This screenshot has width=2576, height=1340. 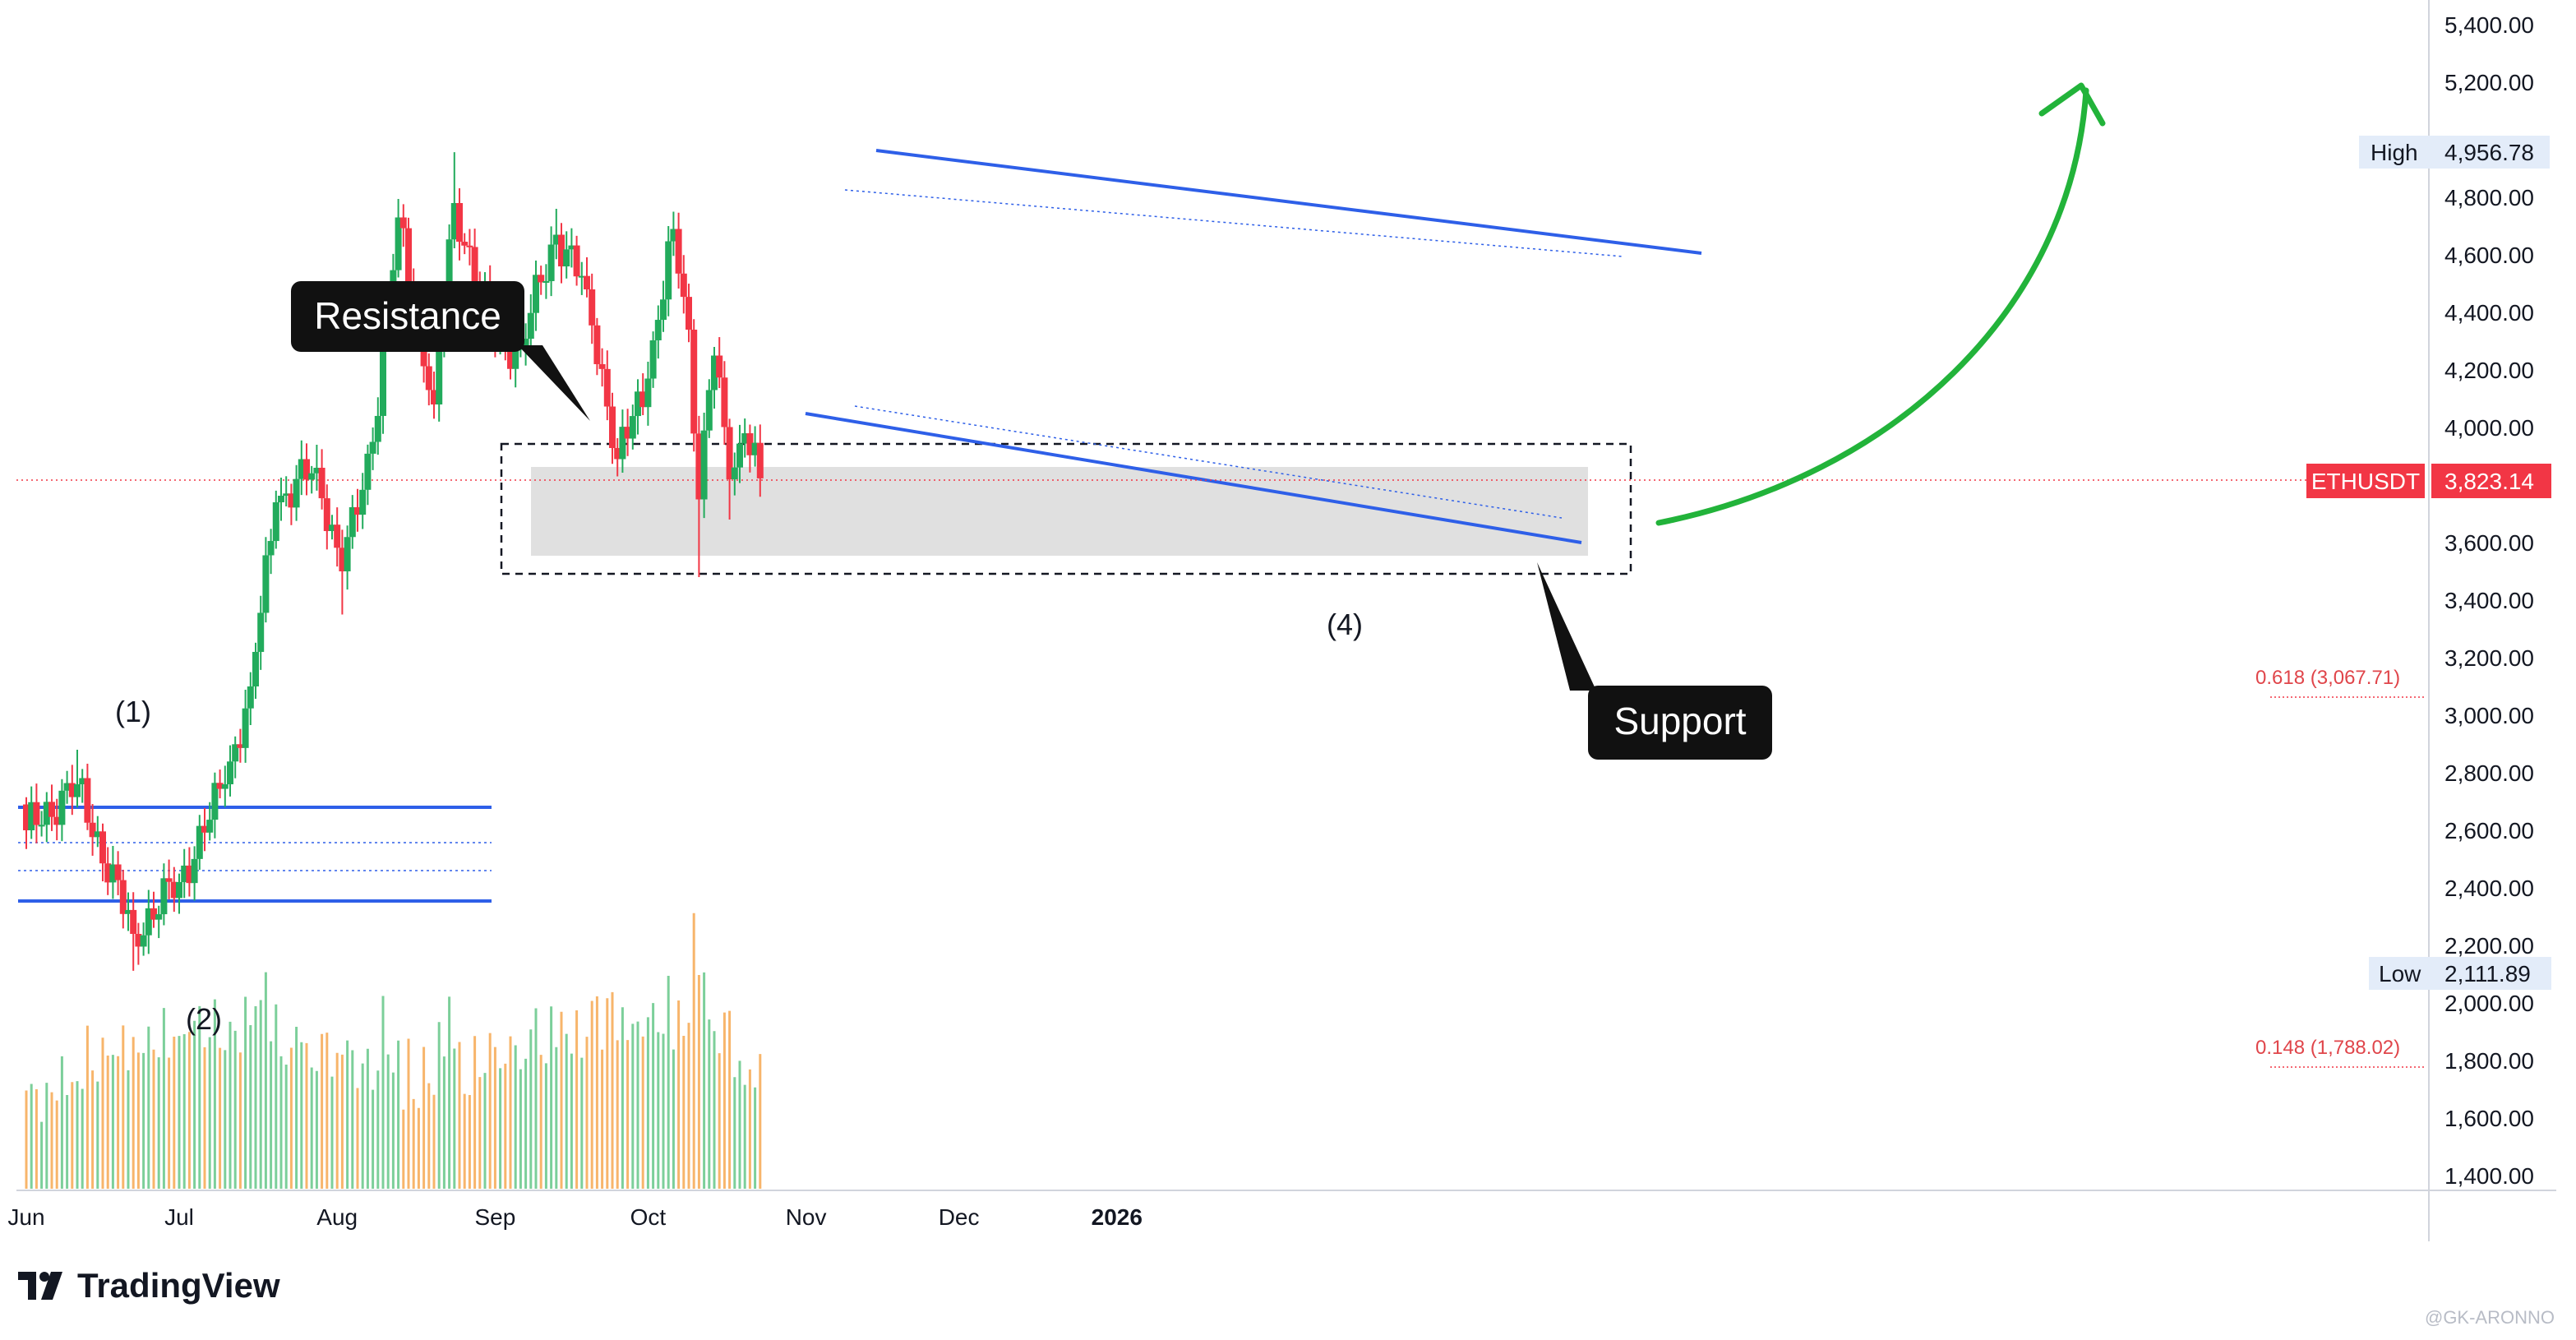 I want to click on watermark: @GK-ARONNO, so click(x=2490, y=1318).